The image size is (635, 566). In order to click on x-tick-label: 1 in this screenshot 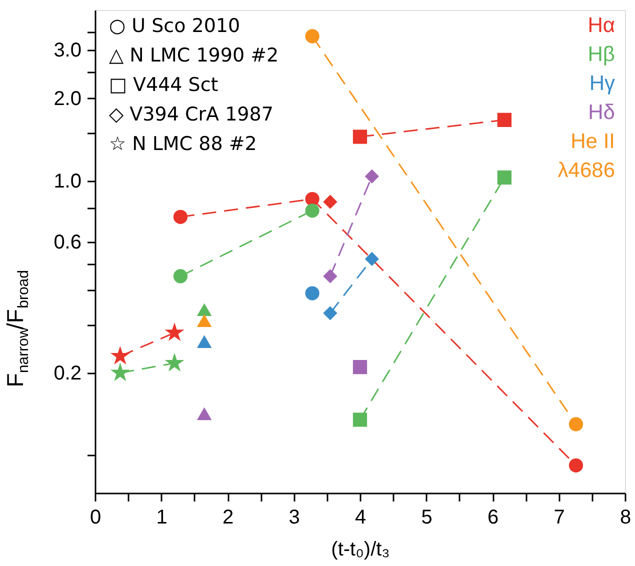, I will do `click(162, 517)`.